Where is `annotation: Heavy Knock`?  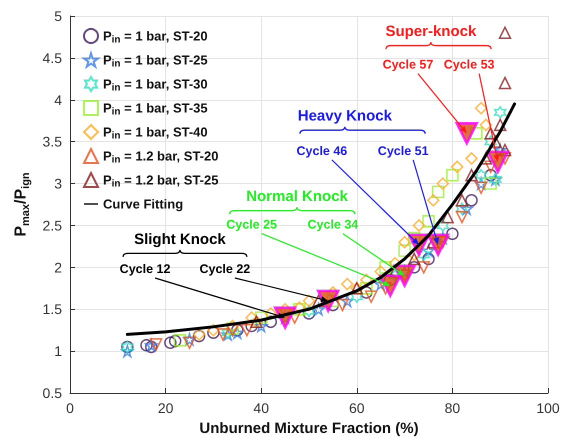 annotation: Heavy Knock is located at coordinates (345, 116).